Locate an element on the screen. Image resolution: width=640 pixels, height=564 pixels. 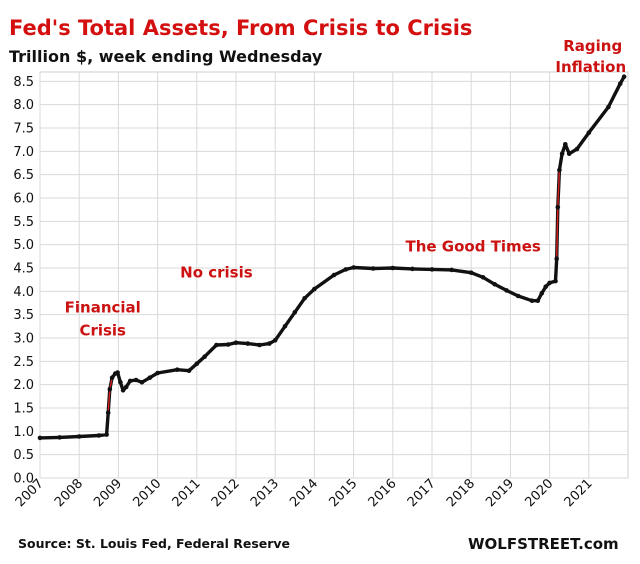
y-tick-label: 2.5 is located at coordinates (23, 362).